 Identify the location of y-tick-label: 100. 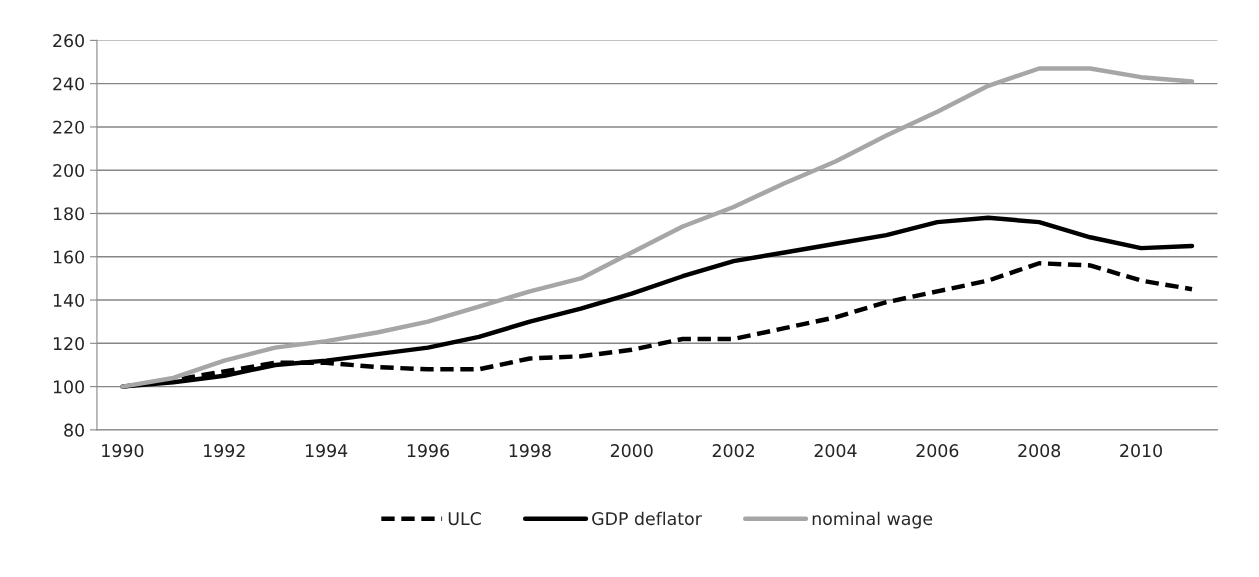
(68, 387).